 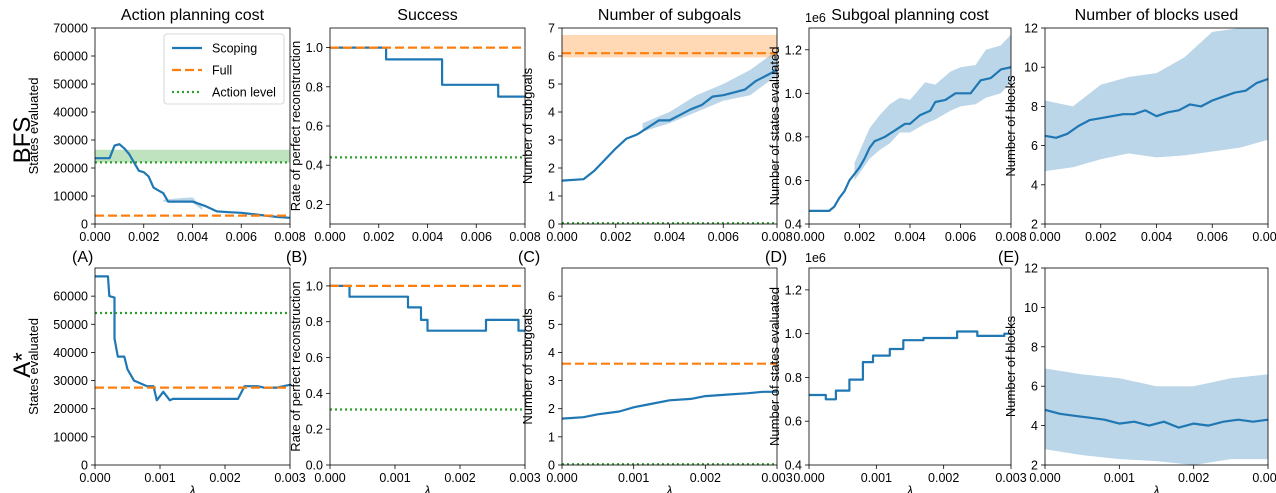 What do you see at coordinates (551, 325) in the screenshot?
I see `y-tick-label: 5` at bounding box center [551, 325].